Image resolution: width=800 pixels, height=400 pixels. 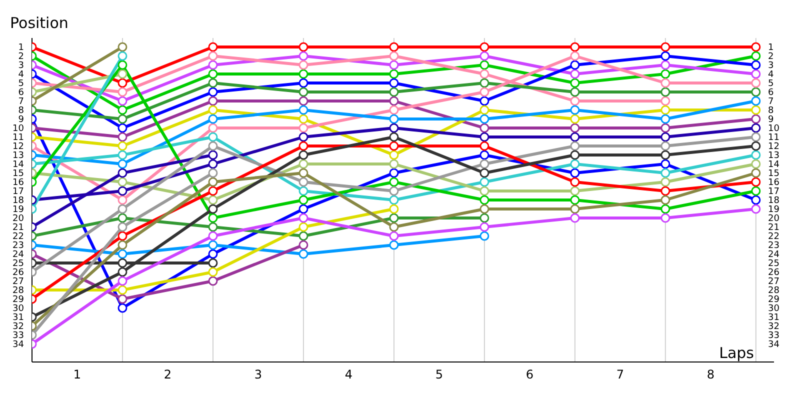 I want to click on y2-tick-label: 7, so click(x=771, y=102).